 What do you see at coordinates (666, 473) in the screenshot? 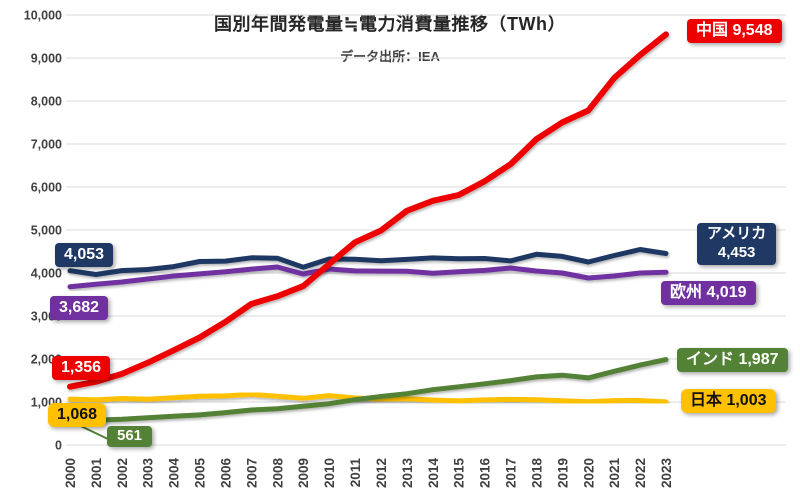
I see `x-axis-label: 2023` at bounding box center [666, 473].